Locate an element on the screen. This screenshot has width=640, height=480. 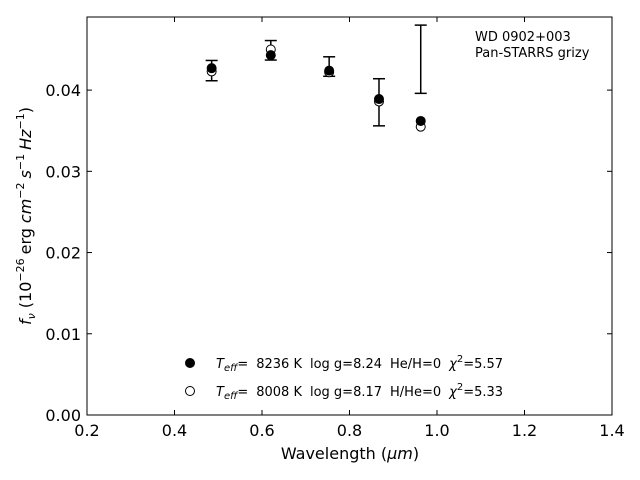
y-tick-label: 0.03 is located at coordinates (63, 171).